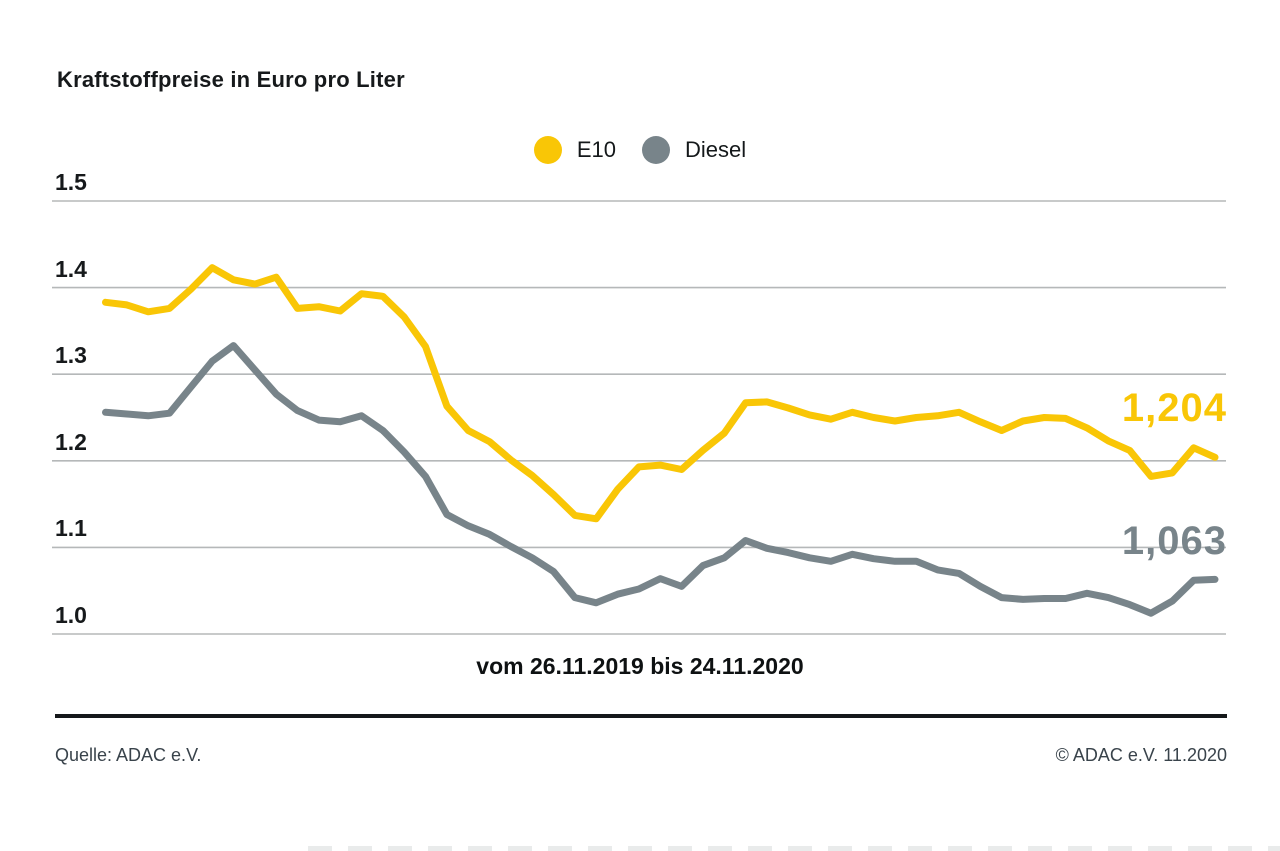 The height and width of the screenshot is (851, 1280). What do you see at coordinates (640, 150) in the screenshot?
I see `legend: E10 Diesel` at bounding box center [640, 150].